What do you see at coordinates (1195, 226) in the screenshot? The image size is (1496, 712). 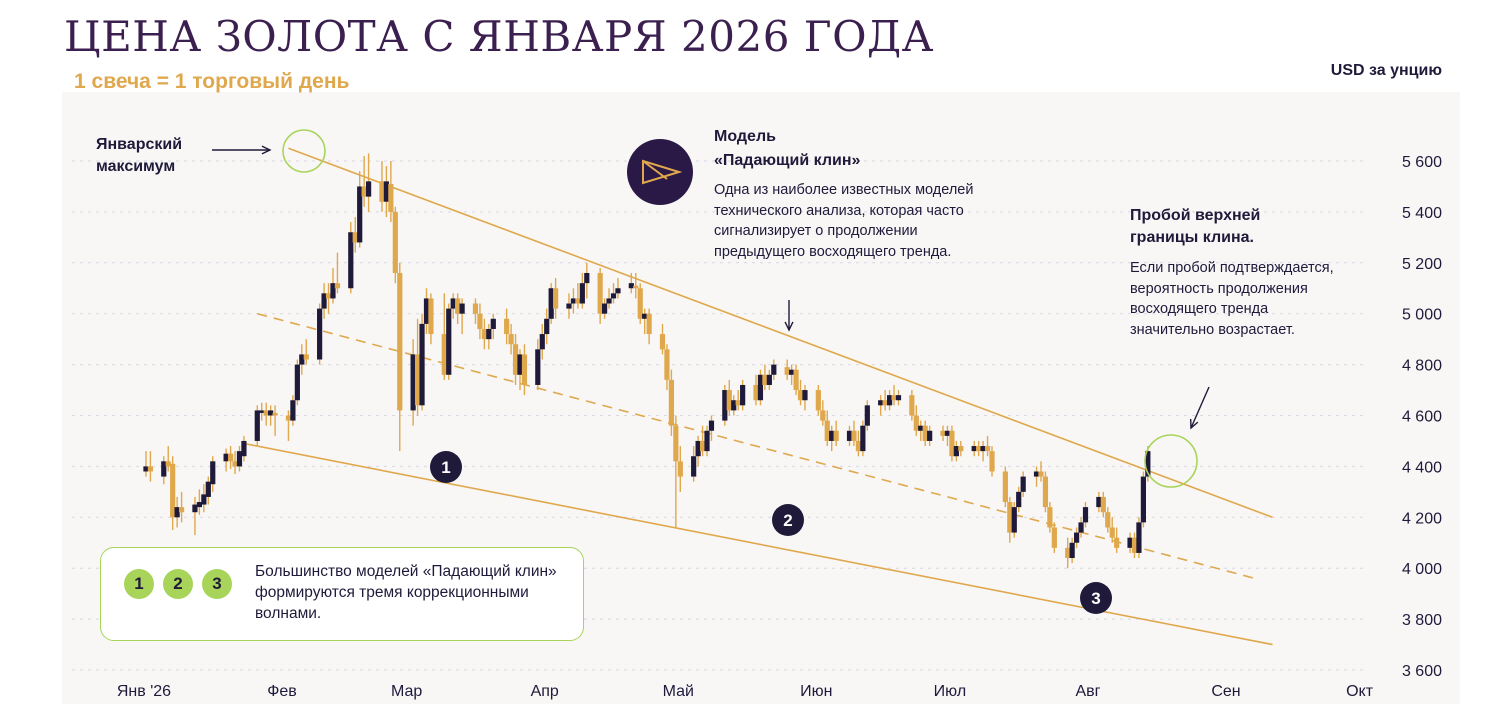 I see `breakout-title: Пробой верхней границы клина.` at bounding box center [1195, 226].